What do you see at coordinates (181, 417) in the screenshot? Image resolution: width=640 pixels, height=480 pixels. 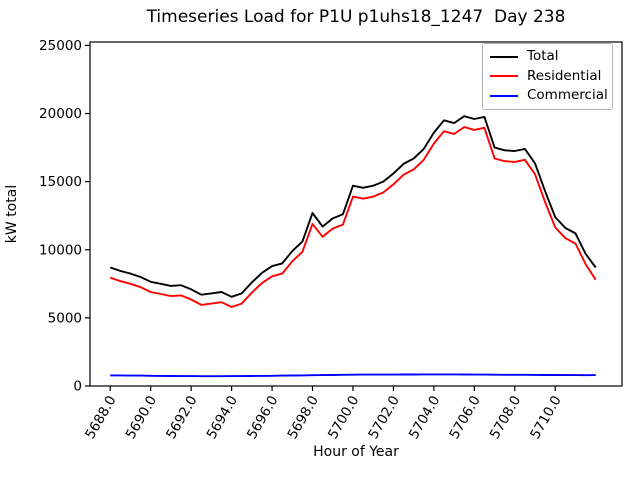 I see `x-tick-label: 5692.0` at bounding box center [181, 417].